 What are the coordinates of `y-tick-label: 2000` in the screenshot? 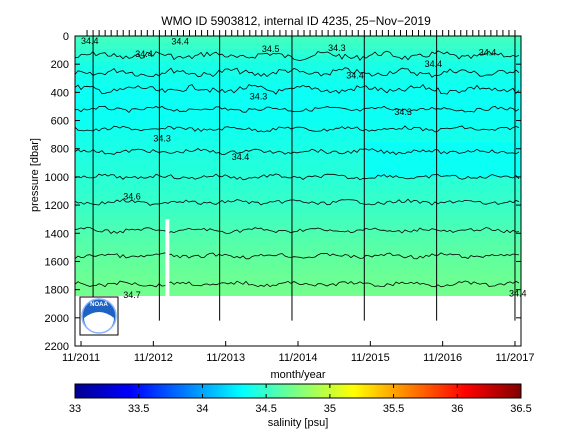 It's located at (57, 319).